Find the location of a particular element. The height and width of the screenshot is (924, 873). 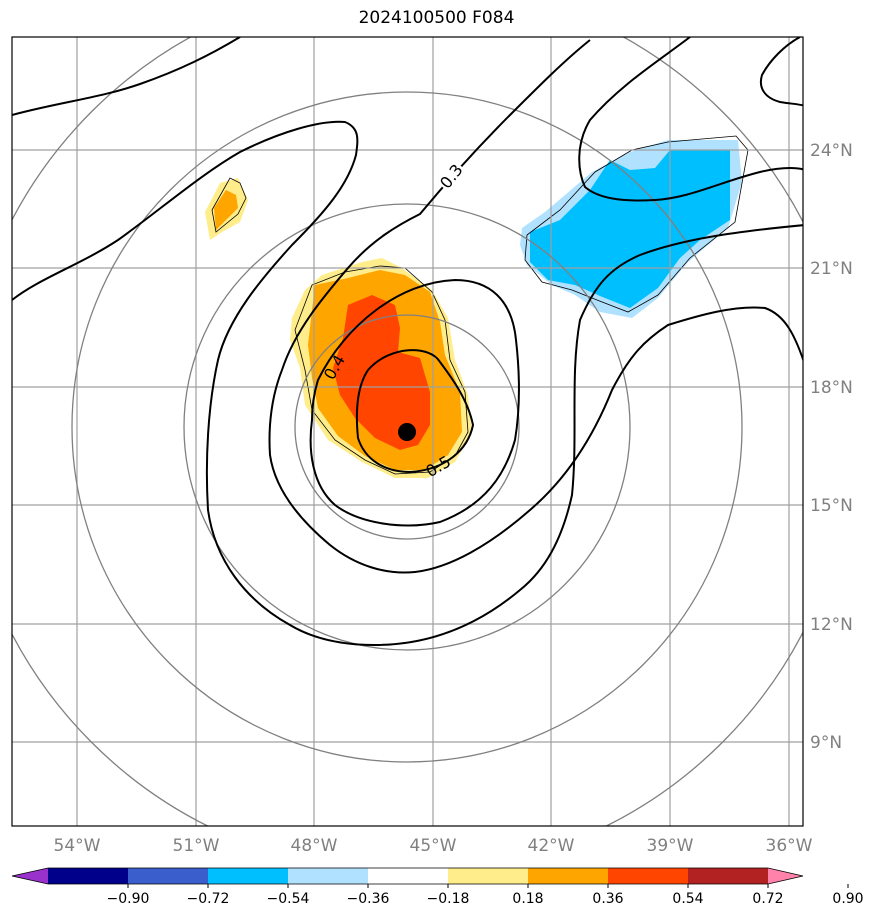

colorbar-tick-label: −0.18 is located at coordinates (448, 899).